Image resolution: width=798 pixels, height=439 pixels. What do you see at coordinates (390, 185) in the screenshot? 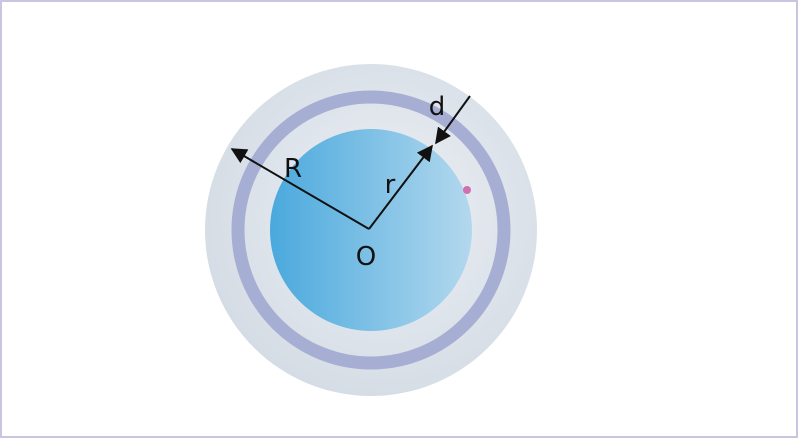
I see `label-r: r` at bounding box center [390, 185].